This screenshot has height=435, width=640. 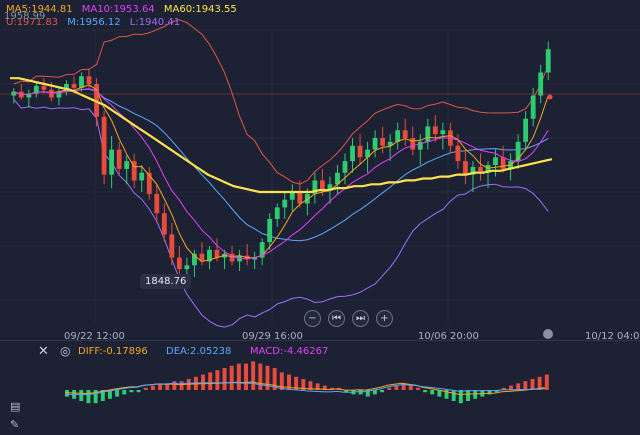 What do you see at coordinates (548, 334) in the screenshot?
I see `scroll-handle` at bounding box center [548, 334].